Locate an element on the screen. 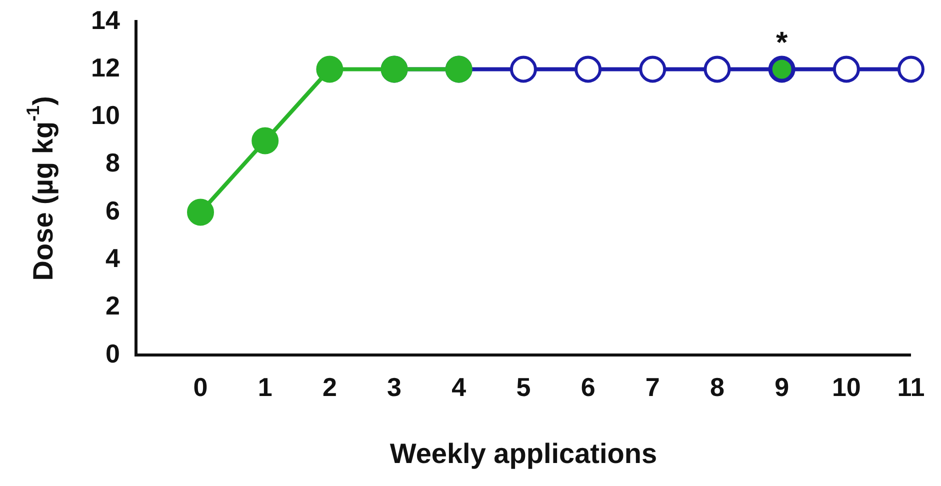 The height and width of the screenshot is (486, 941). x-tick-label: 11 is located at coordinates (911, 387).